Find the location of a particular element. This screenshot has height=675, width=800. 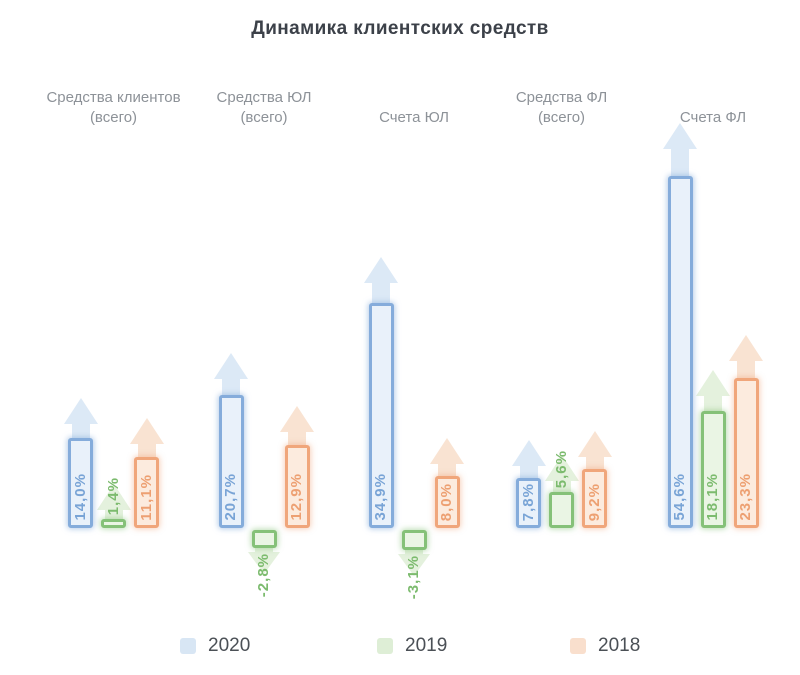

value-label-2018-g2: 12,9% is located at coordinates (296, 497).